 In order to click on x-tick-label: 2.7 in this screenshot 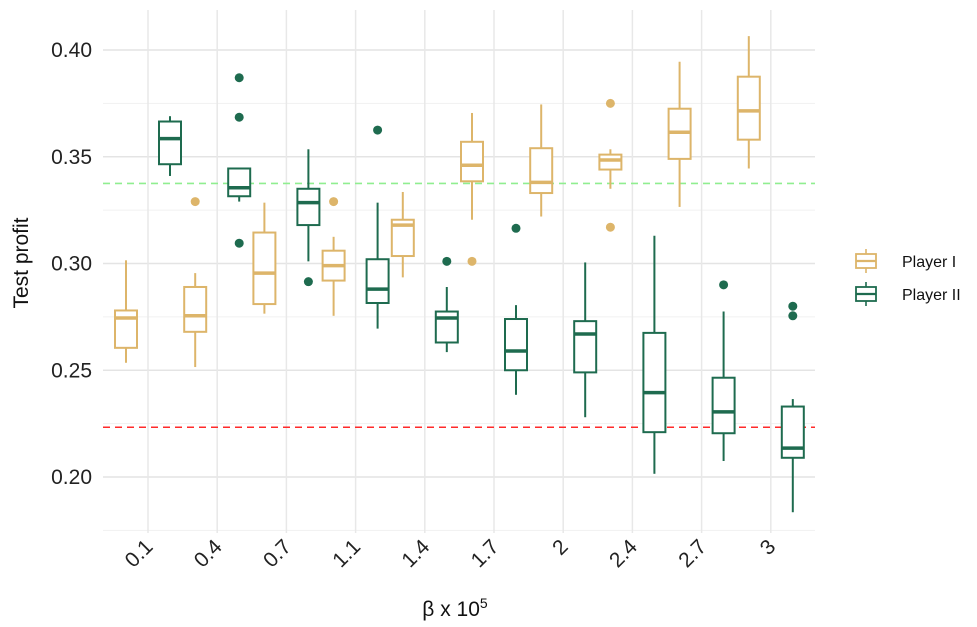, I will do `click(692, 553)`.